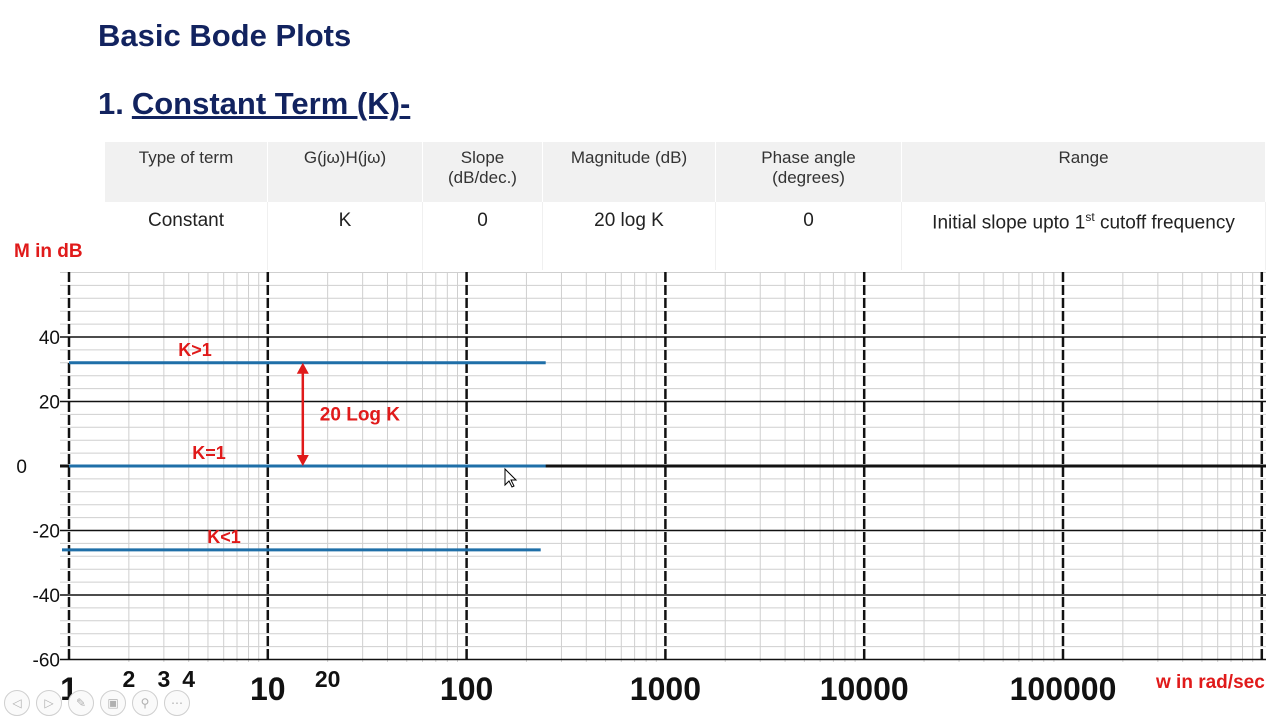  Describe the element at coordinates (209, 453) in the screenshot. I see `series-label: K=1` at that location.